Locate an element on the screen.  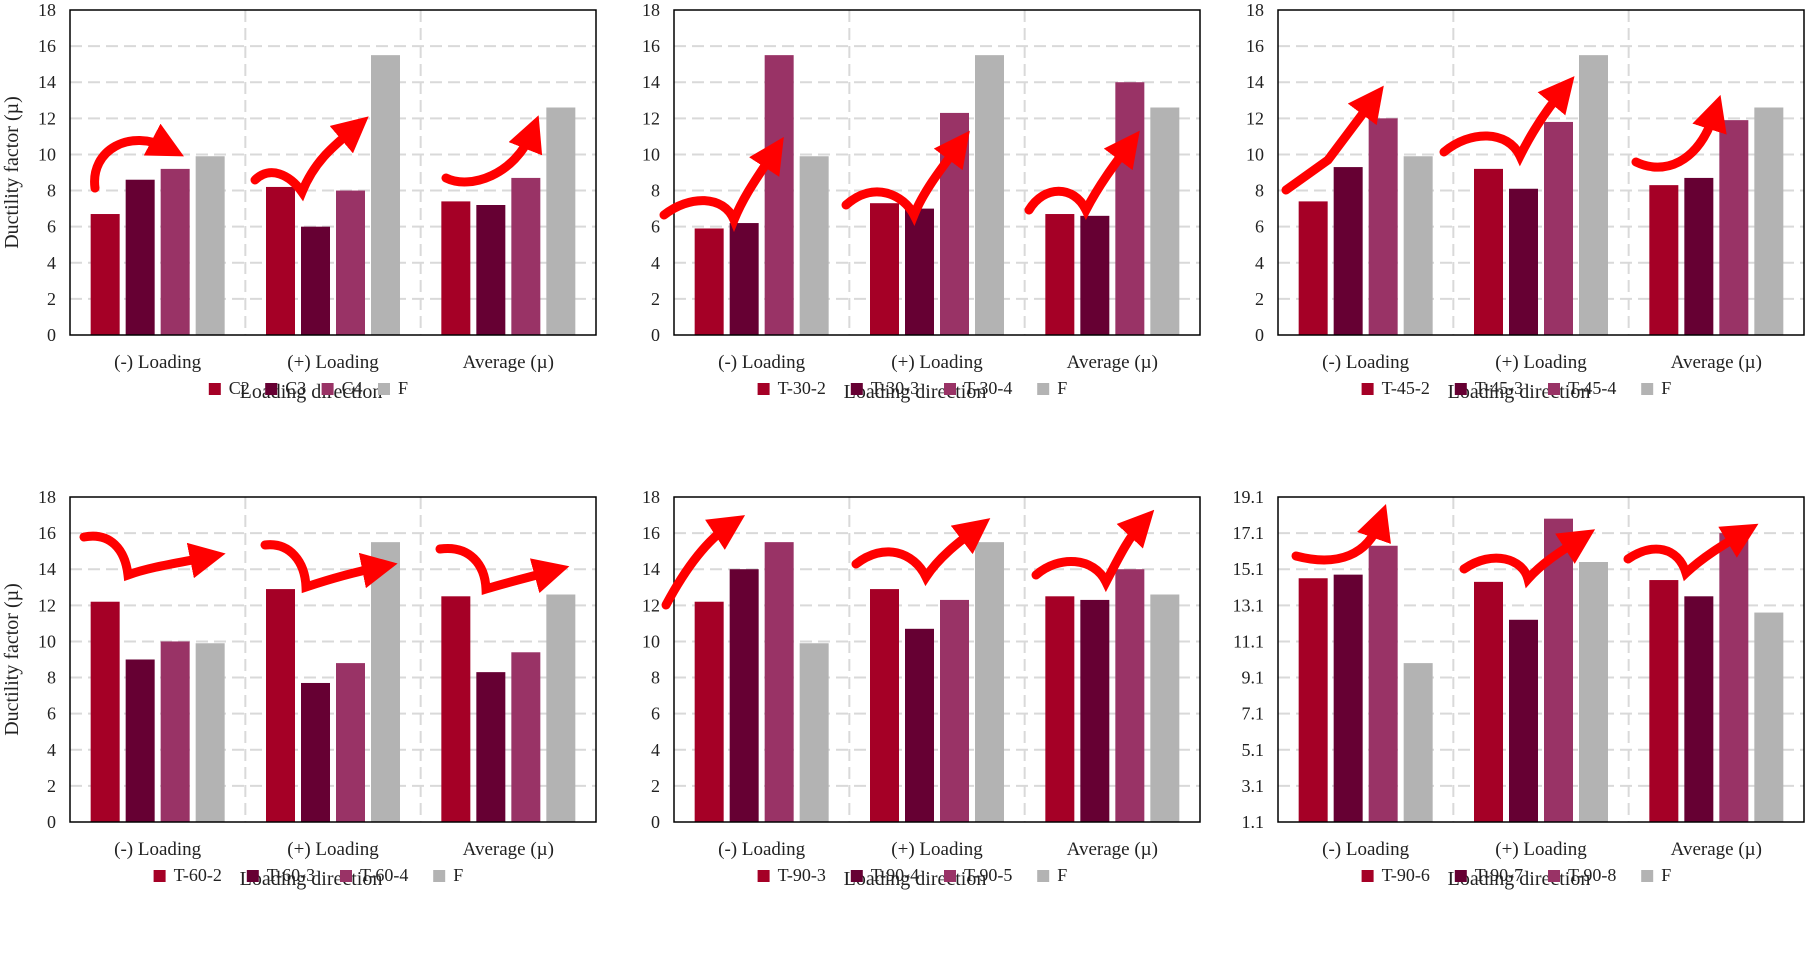
legend-label: T-30-3 is located at coordinates (895, 388).